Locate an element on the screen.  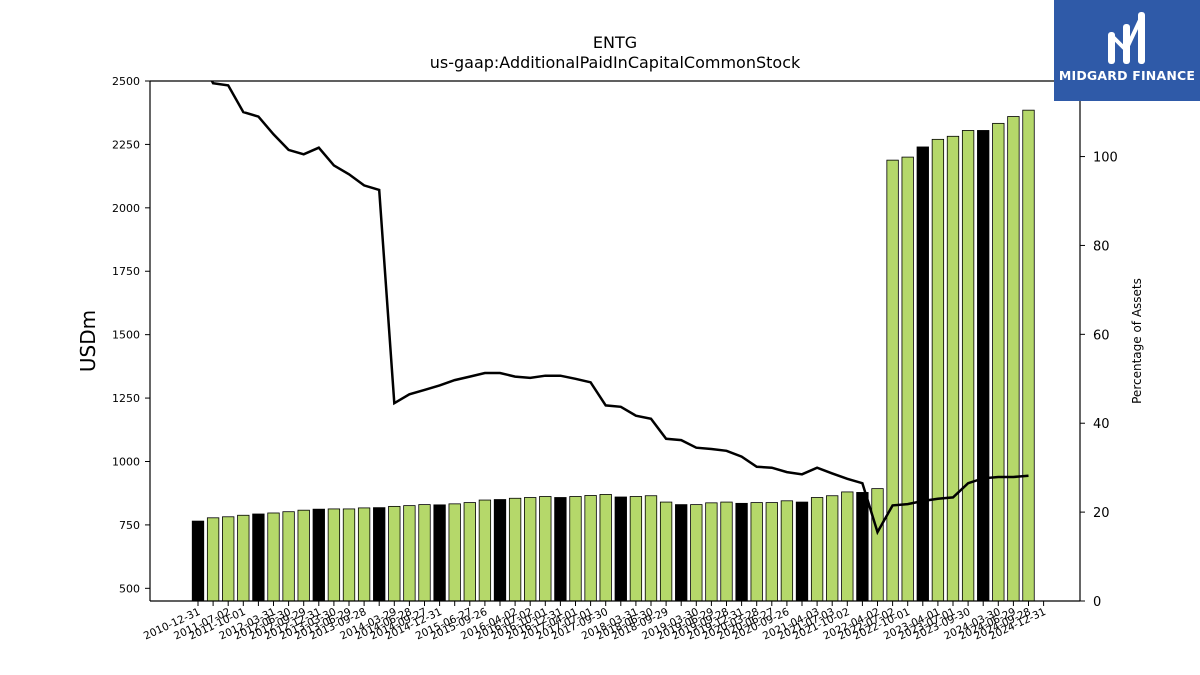
y2-tick-label: 40 is located at coordinates (1101, 424).